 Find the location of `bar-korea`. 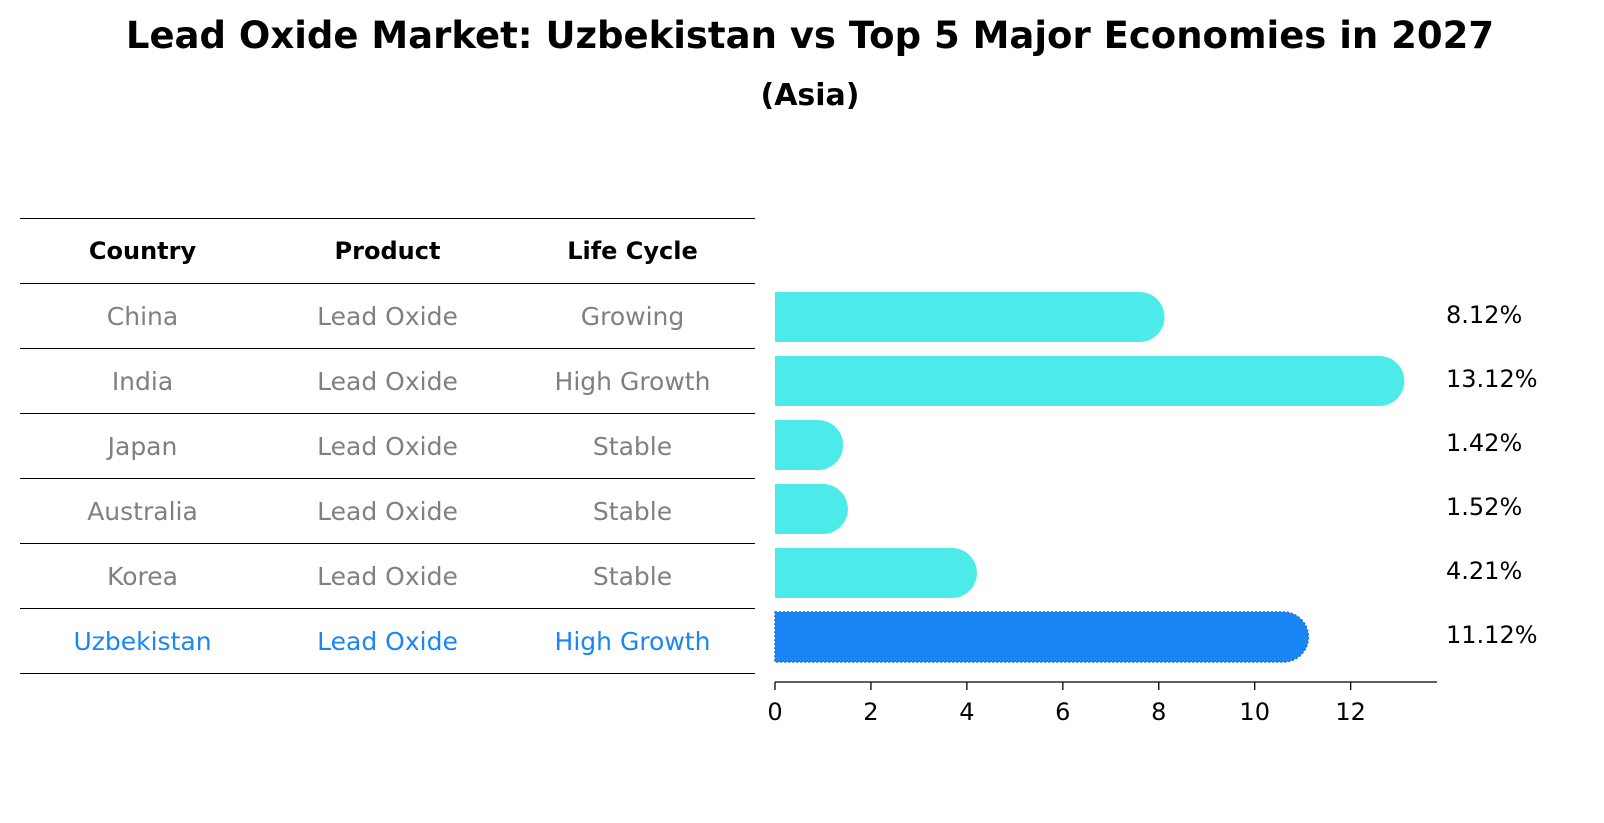

bar-korea is located at coordinates (876, 573).